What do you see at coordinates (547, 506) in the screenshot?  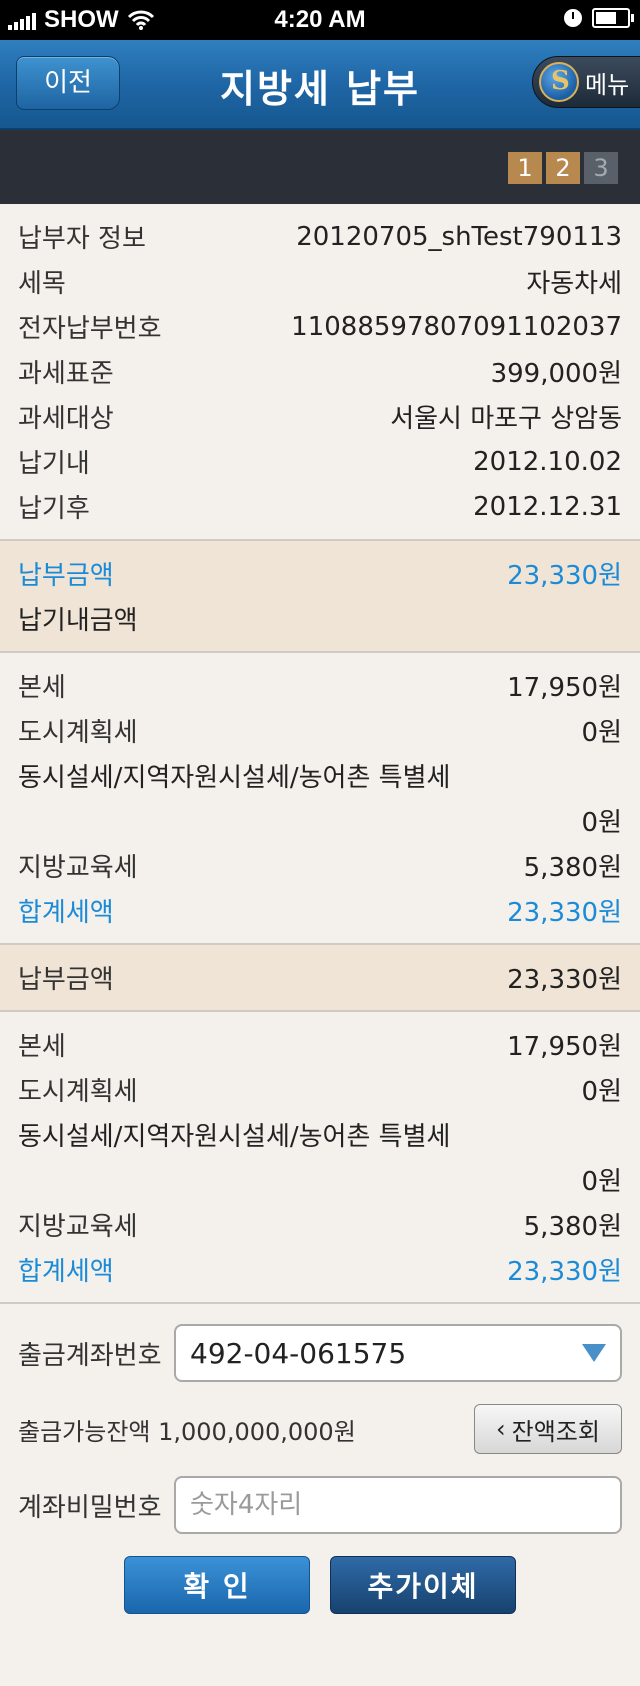 I see `info-value: 2012.12.31` at bounding box center [547, 506].